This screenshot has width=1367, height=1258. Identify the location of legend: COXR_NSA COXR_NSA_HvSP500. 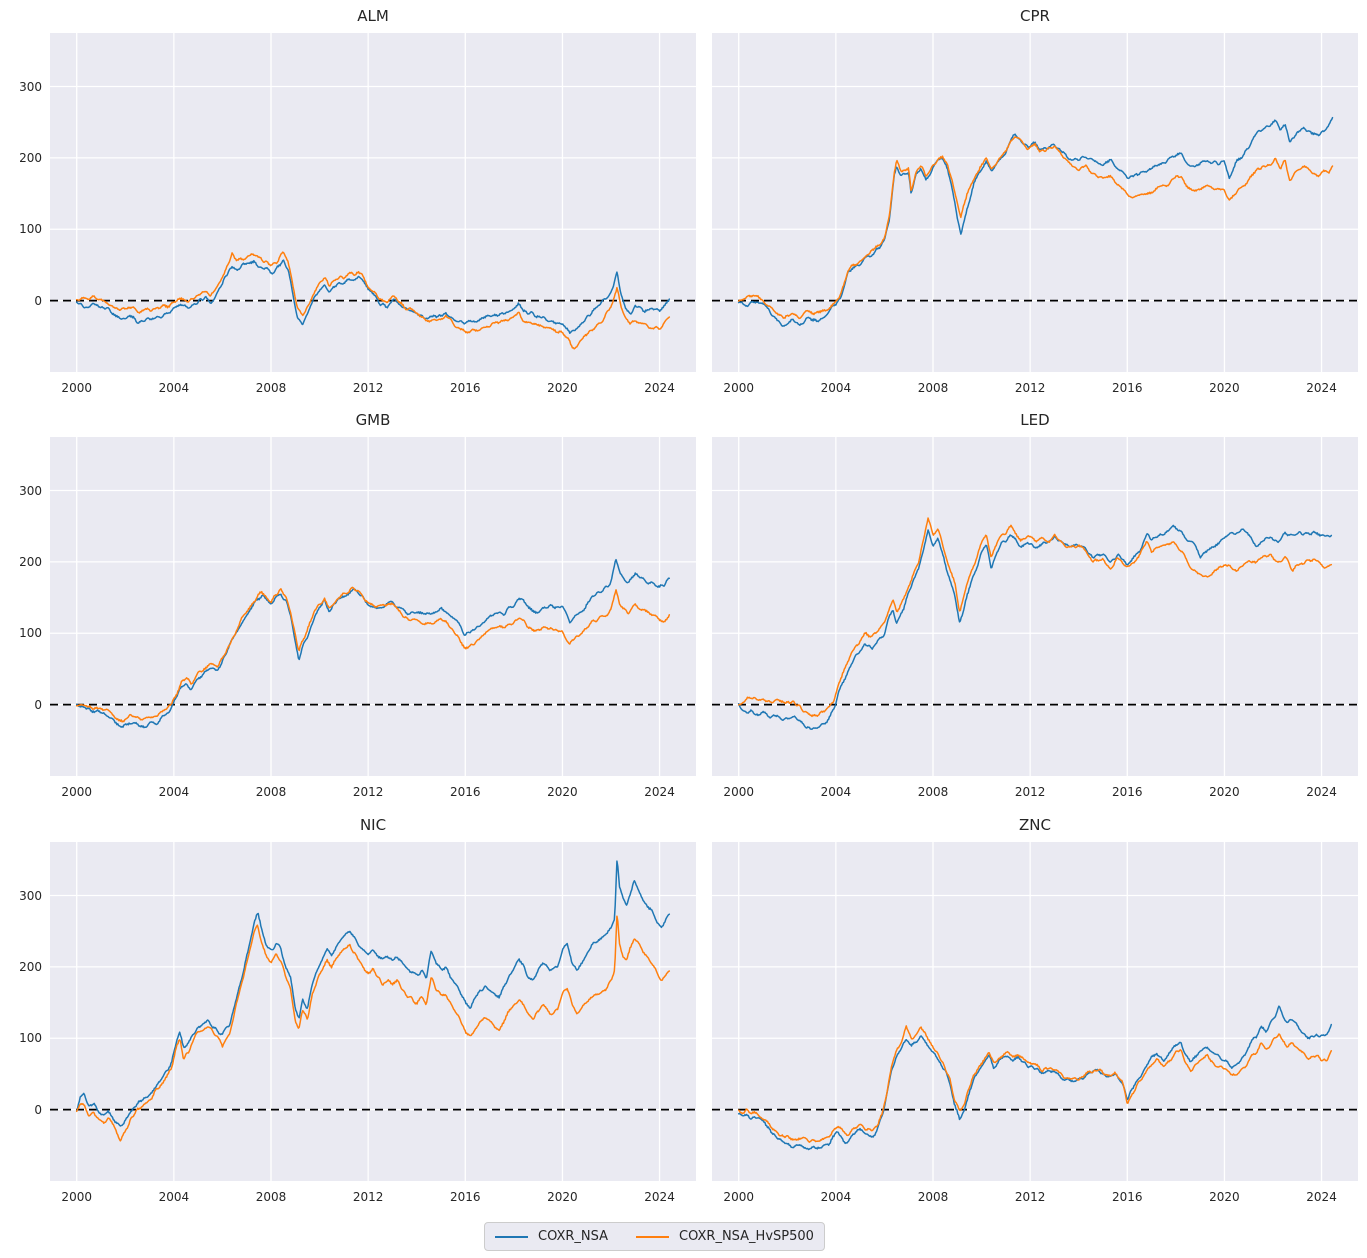
(654, 1236).